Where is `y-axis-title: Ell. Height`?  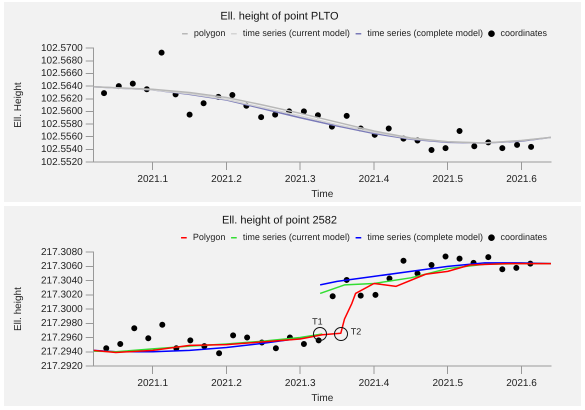
y-axis-title: Ell. Height is located at coordinates (18, 105).